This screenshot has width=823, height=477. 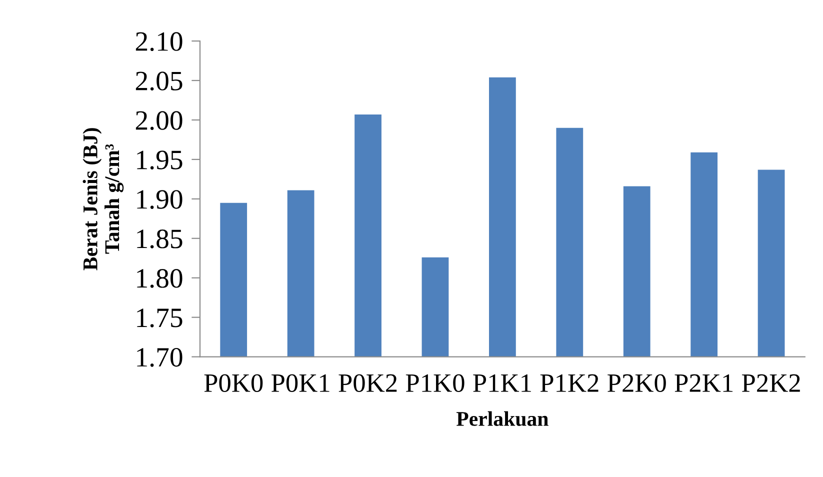 What do you see at coordinates (159, 120) in the screenshot?
I see `y-tick-label: 2.00` at bounding box center [159, 120].